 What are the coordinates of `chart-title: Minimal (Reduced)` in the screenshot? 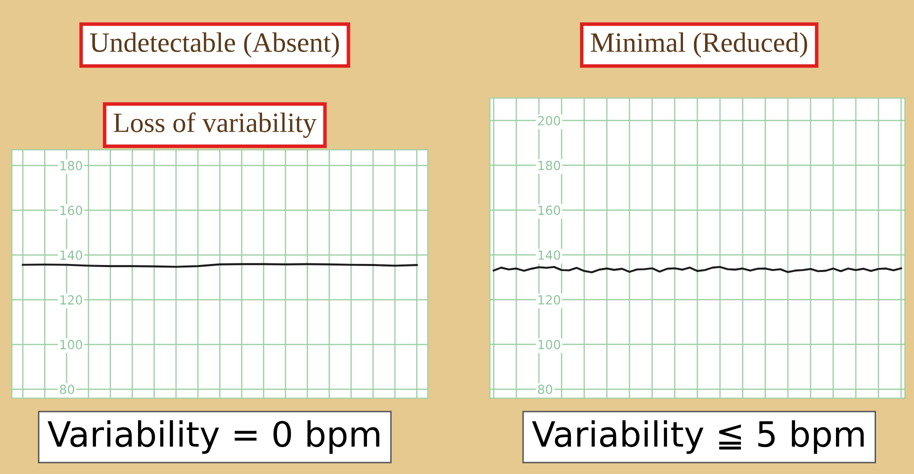 It's located at (699, 45).